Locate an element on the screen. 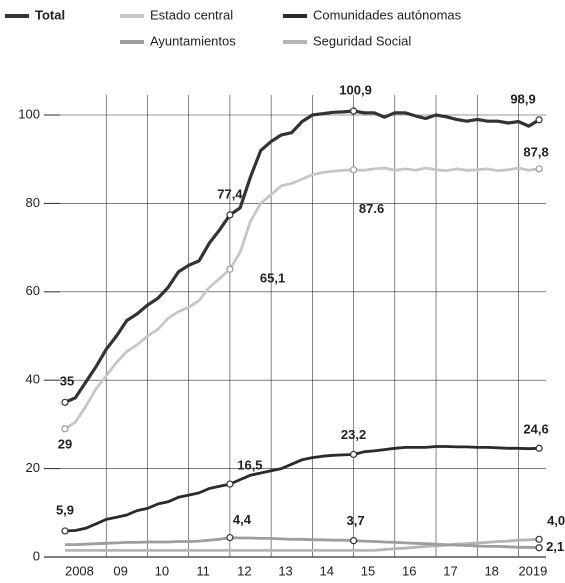 This screenshot has height=583, width=565. data-label: 2,1 is located at coordinates (555, 546).